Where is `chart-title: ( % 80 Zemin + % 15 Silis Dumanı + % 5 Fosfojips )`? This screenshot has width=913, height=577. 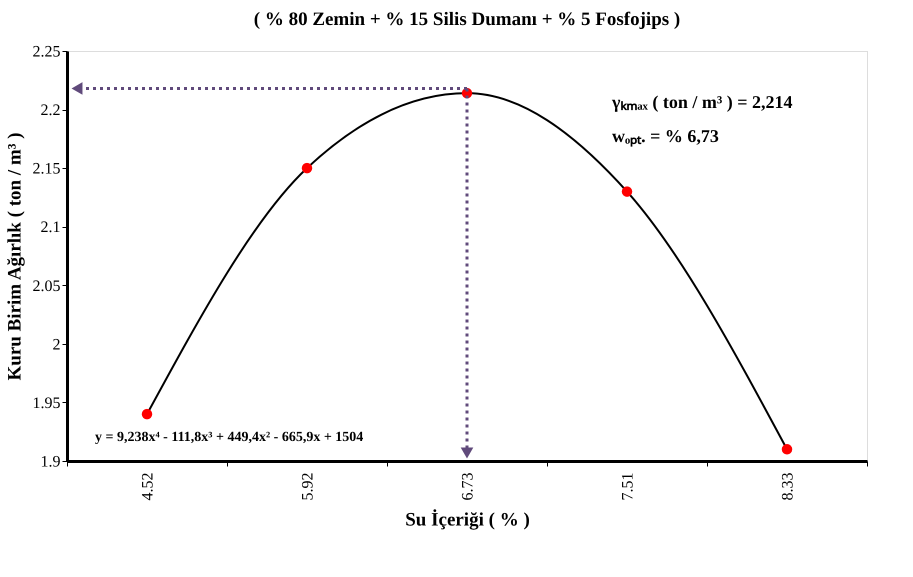 chart-title: ( % 80 Zemin + % 15 Silis Dumanı + % 5 Fosfojips ) is located at coordinates (467, 19).